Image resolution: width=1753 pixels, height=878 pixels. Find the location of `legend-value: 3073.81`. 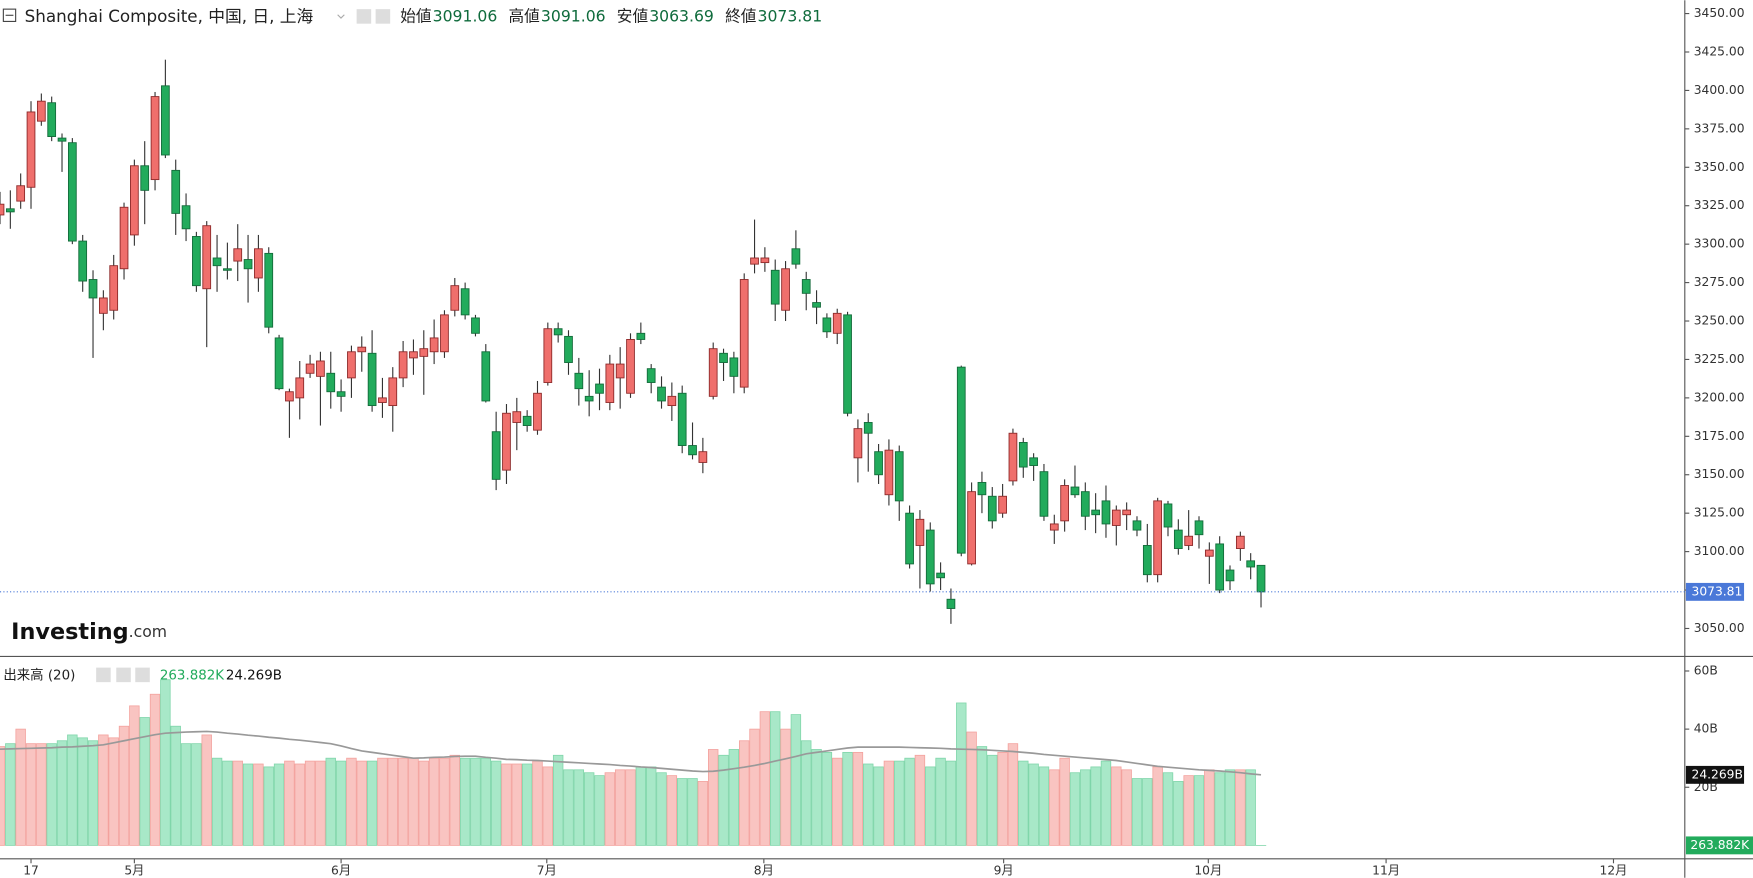

legend-value: 3073.81 is located at coordinates (790, 15).